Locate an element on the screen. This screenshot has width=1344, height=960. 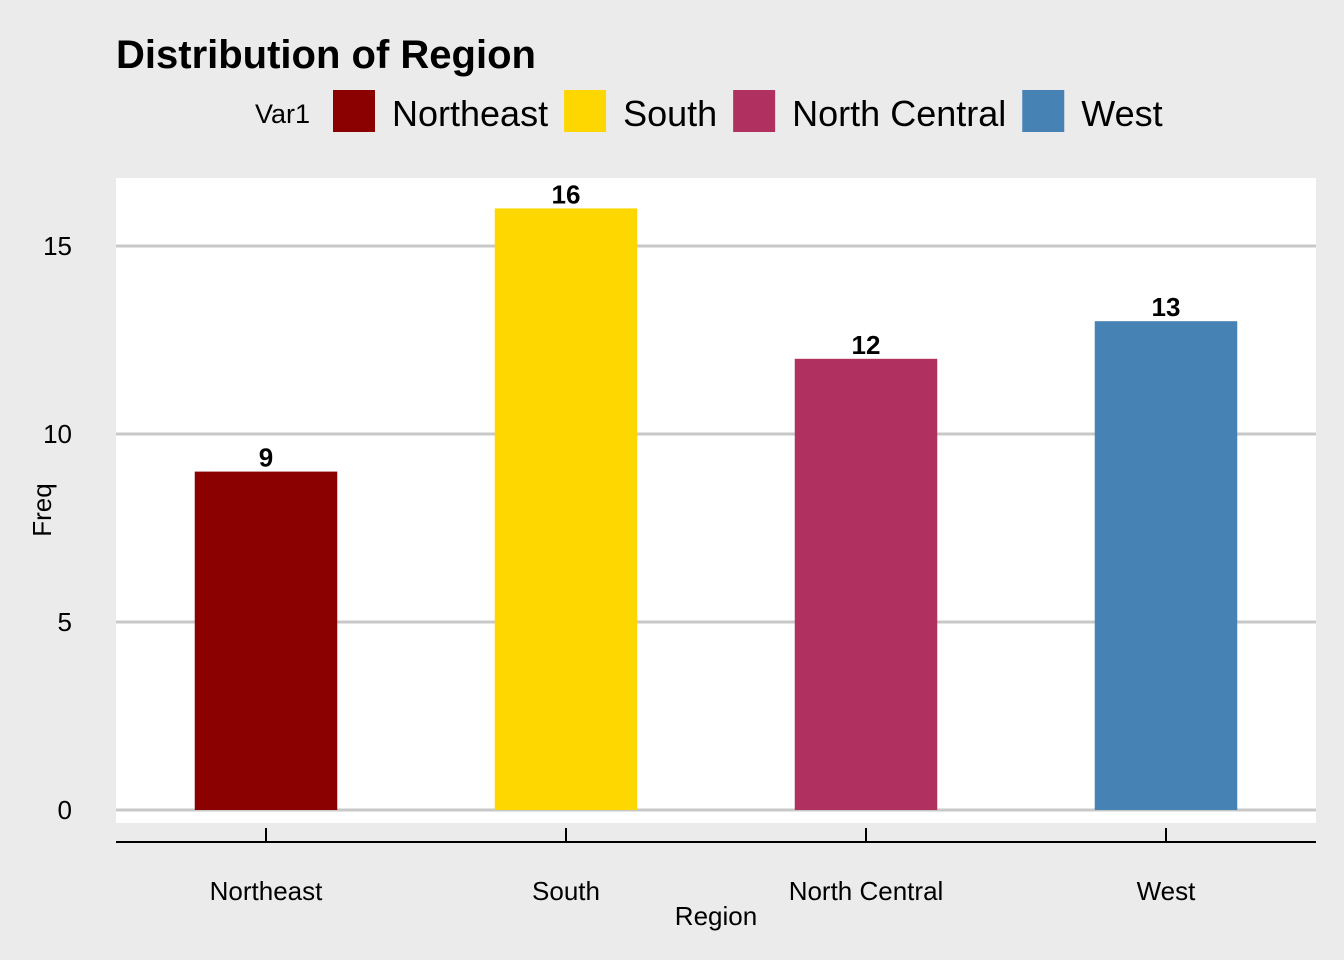
legend-swatch-west is located at coordinates (1043, 111).